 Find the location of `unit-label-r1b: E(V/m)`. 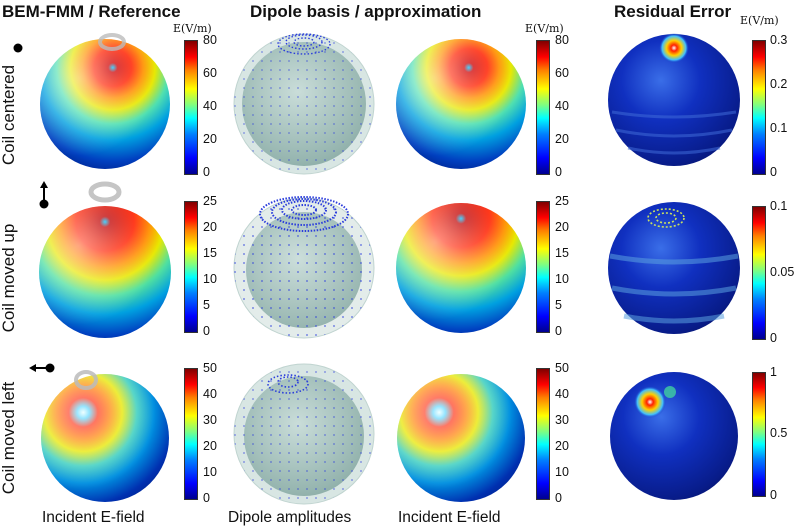

unit-label-r1b: E(V/m) is located at coordinates (544, 28).